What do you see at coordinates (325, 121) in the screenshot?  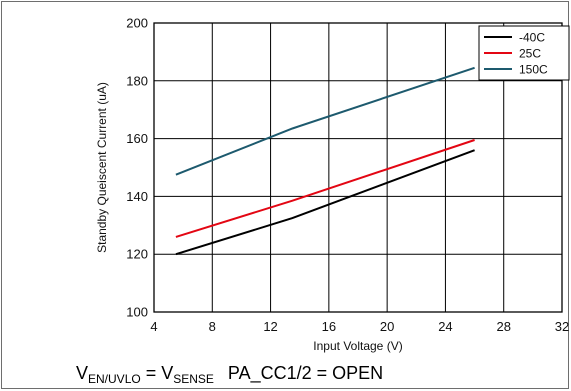 I see `series-line-150C` at bounding box center [325, 121].